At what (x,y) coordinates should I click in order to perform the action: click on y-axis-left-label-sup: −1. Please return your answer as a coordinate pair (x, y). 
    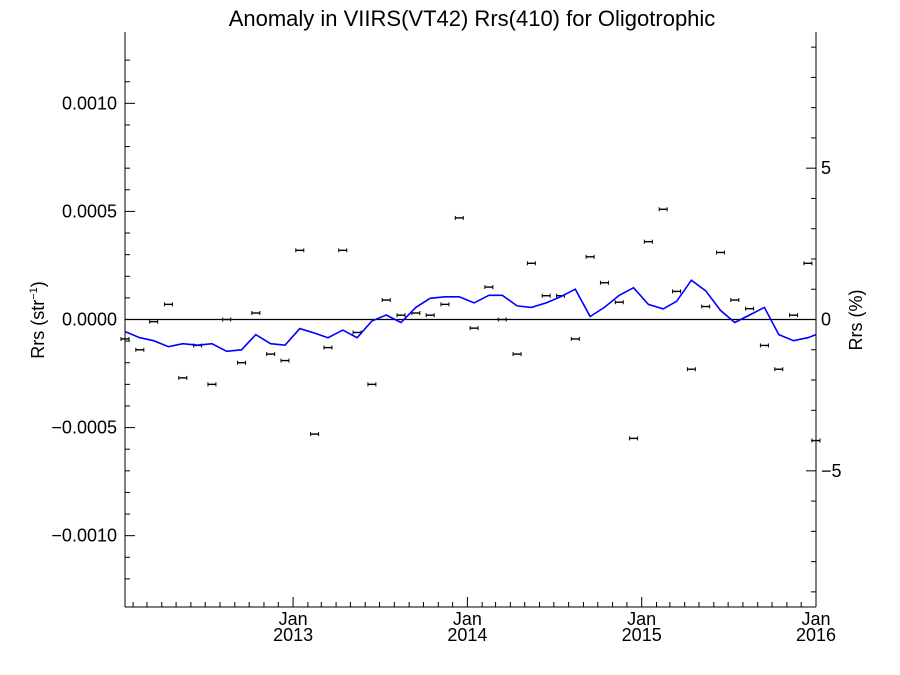
    Looking at the image, I should click on (34, 293).